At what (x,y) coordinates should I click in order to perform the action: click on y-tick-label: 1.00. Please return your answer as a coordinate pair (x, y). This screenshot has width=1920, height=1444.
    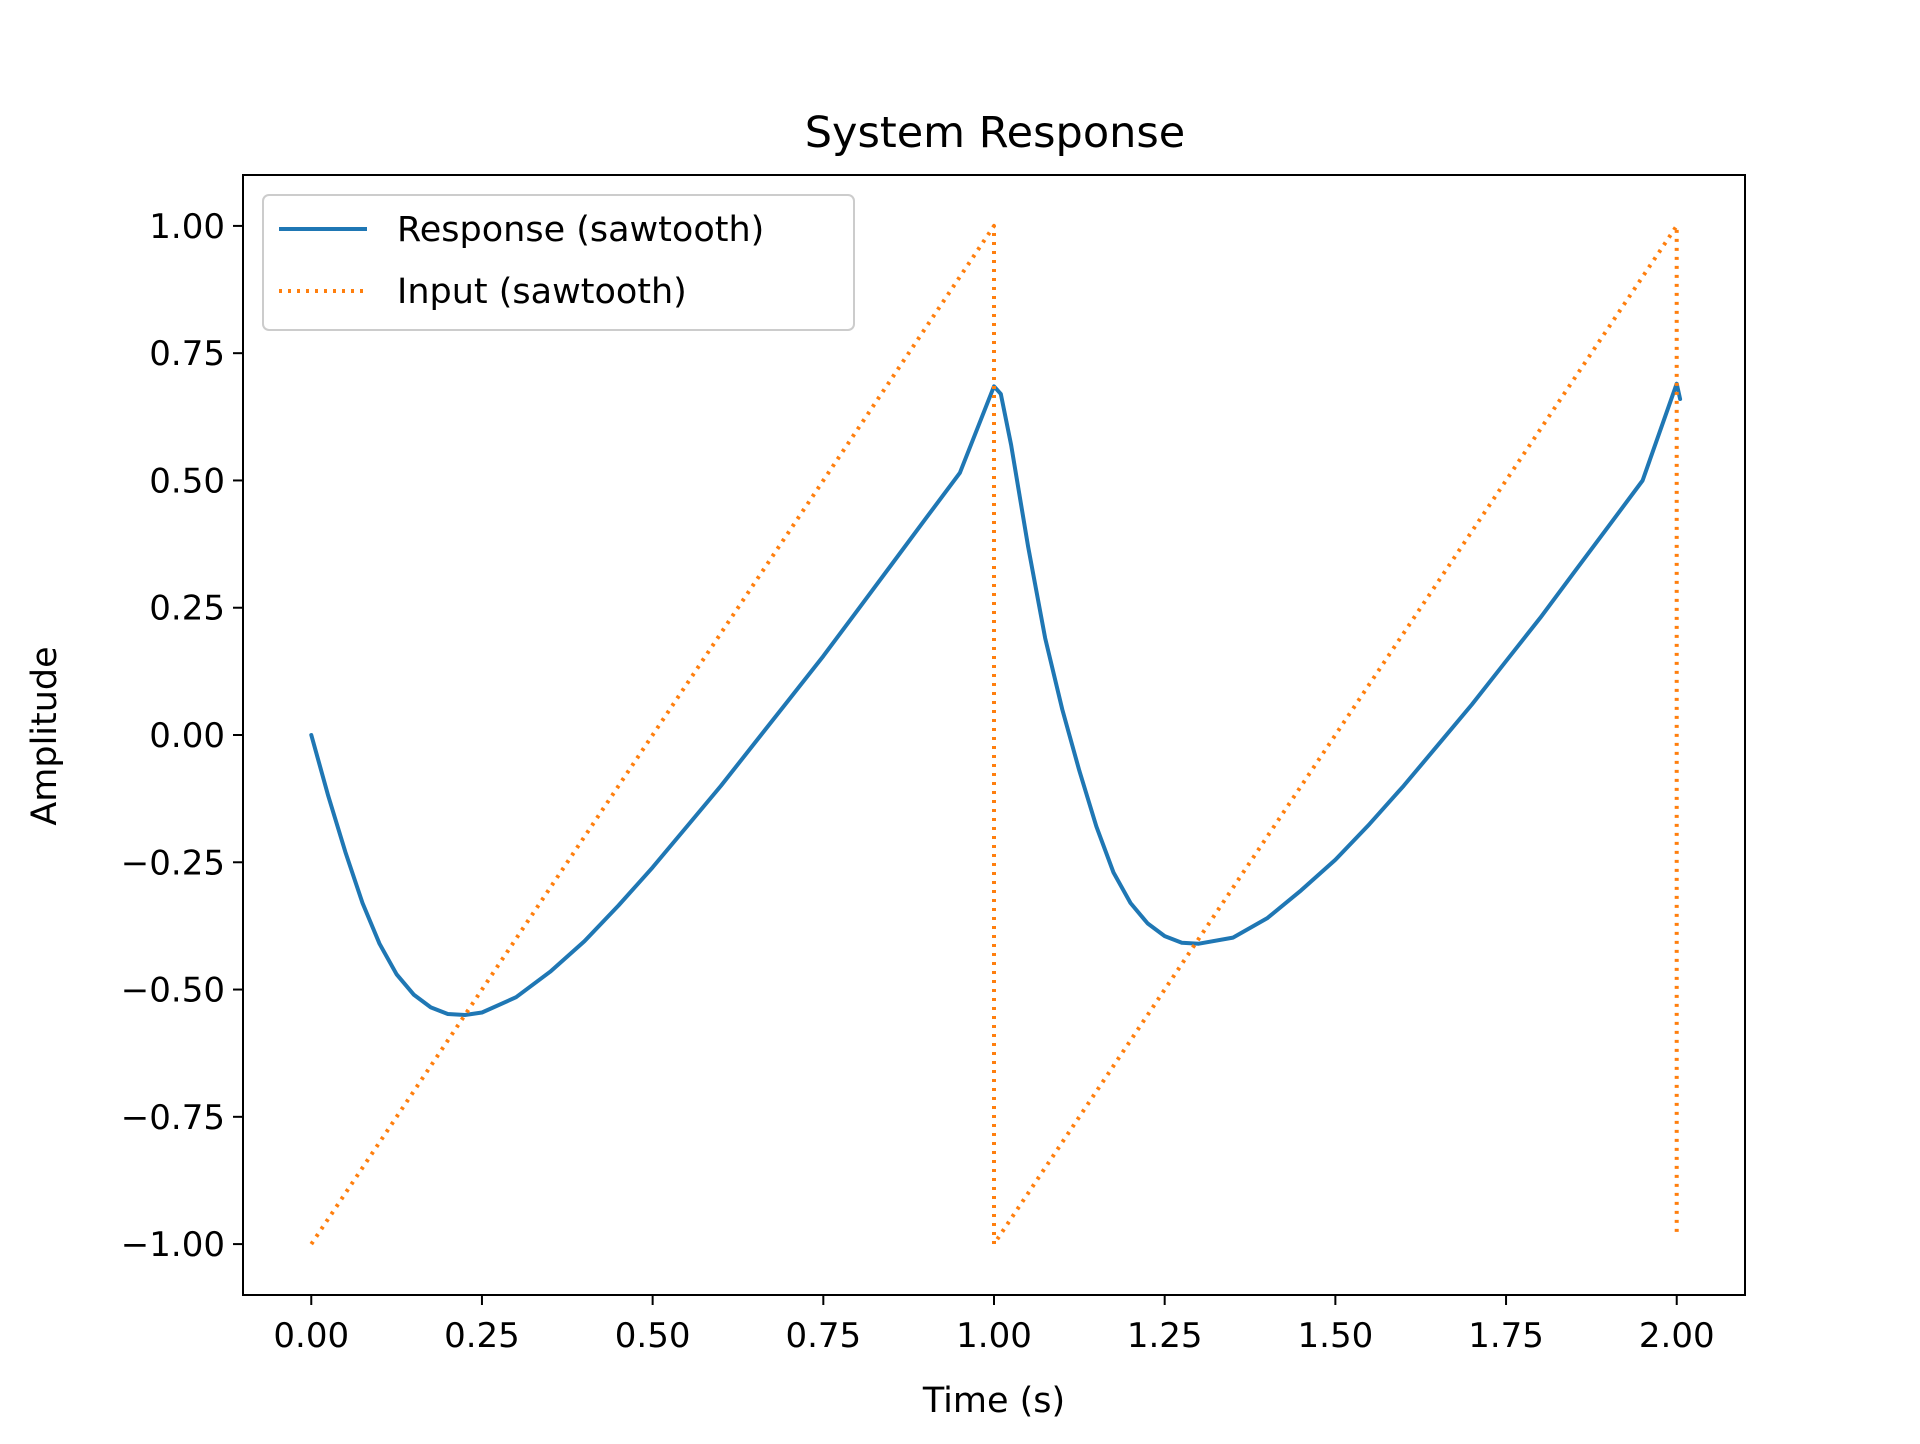
    Looking at the image, I should click on (187, 227).